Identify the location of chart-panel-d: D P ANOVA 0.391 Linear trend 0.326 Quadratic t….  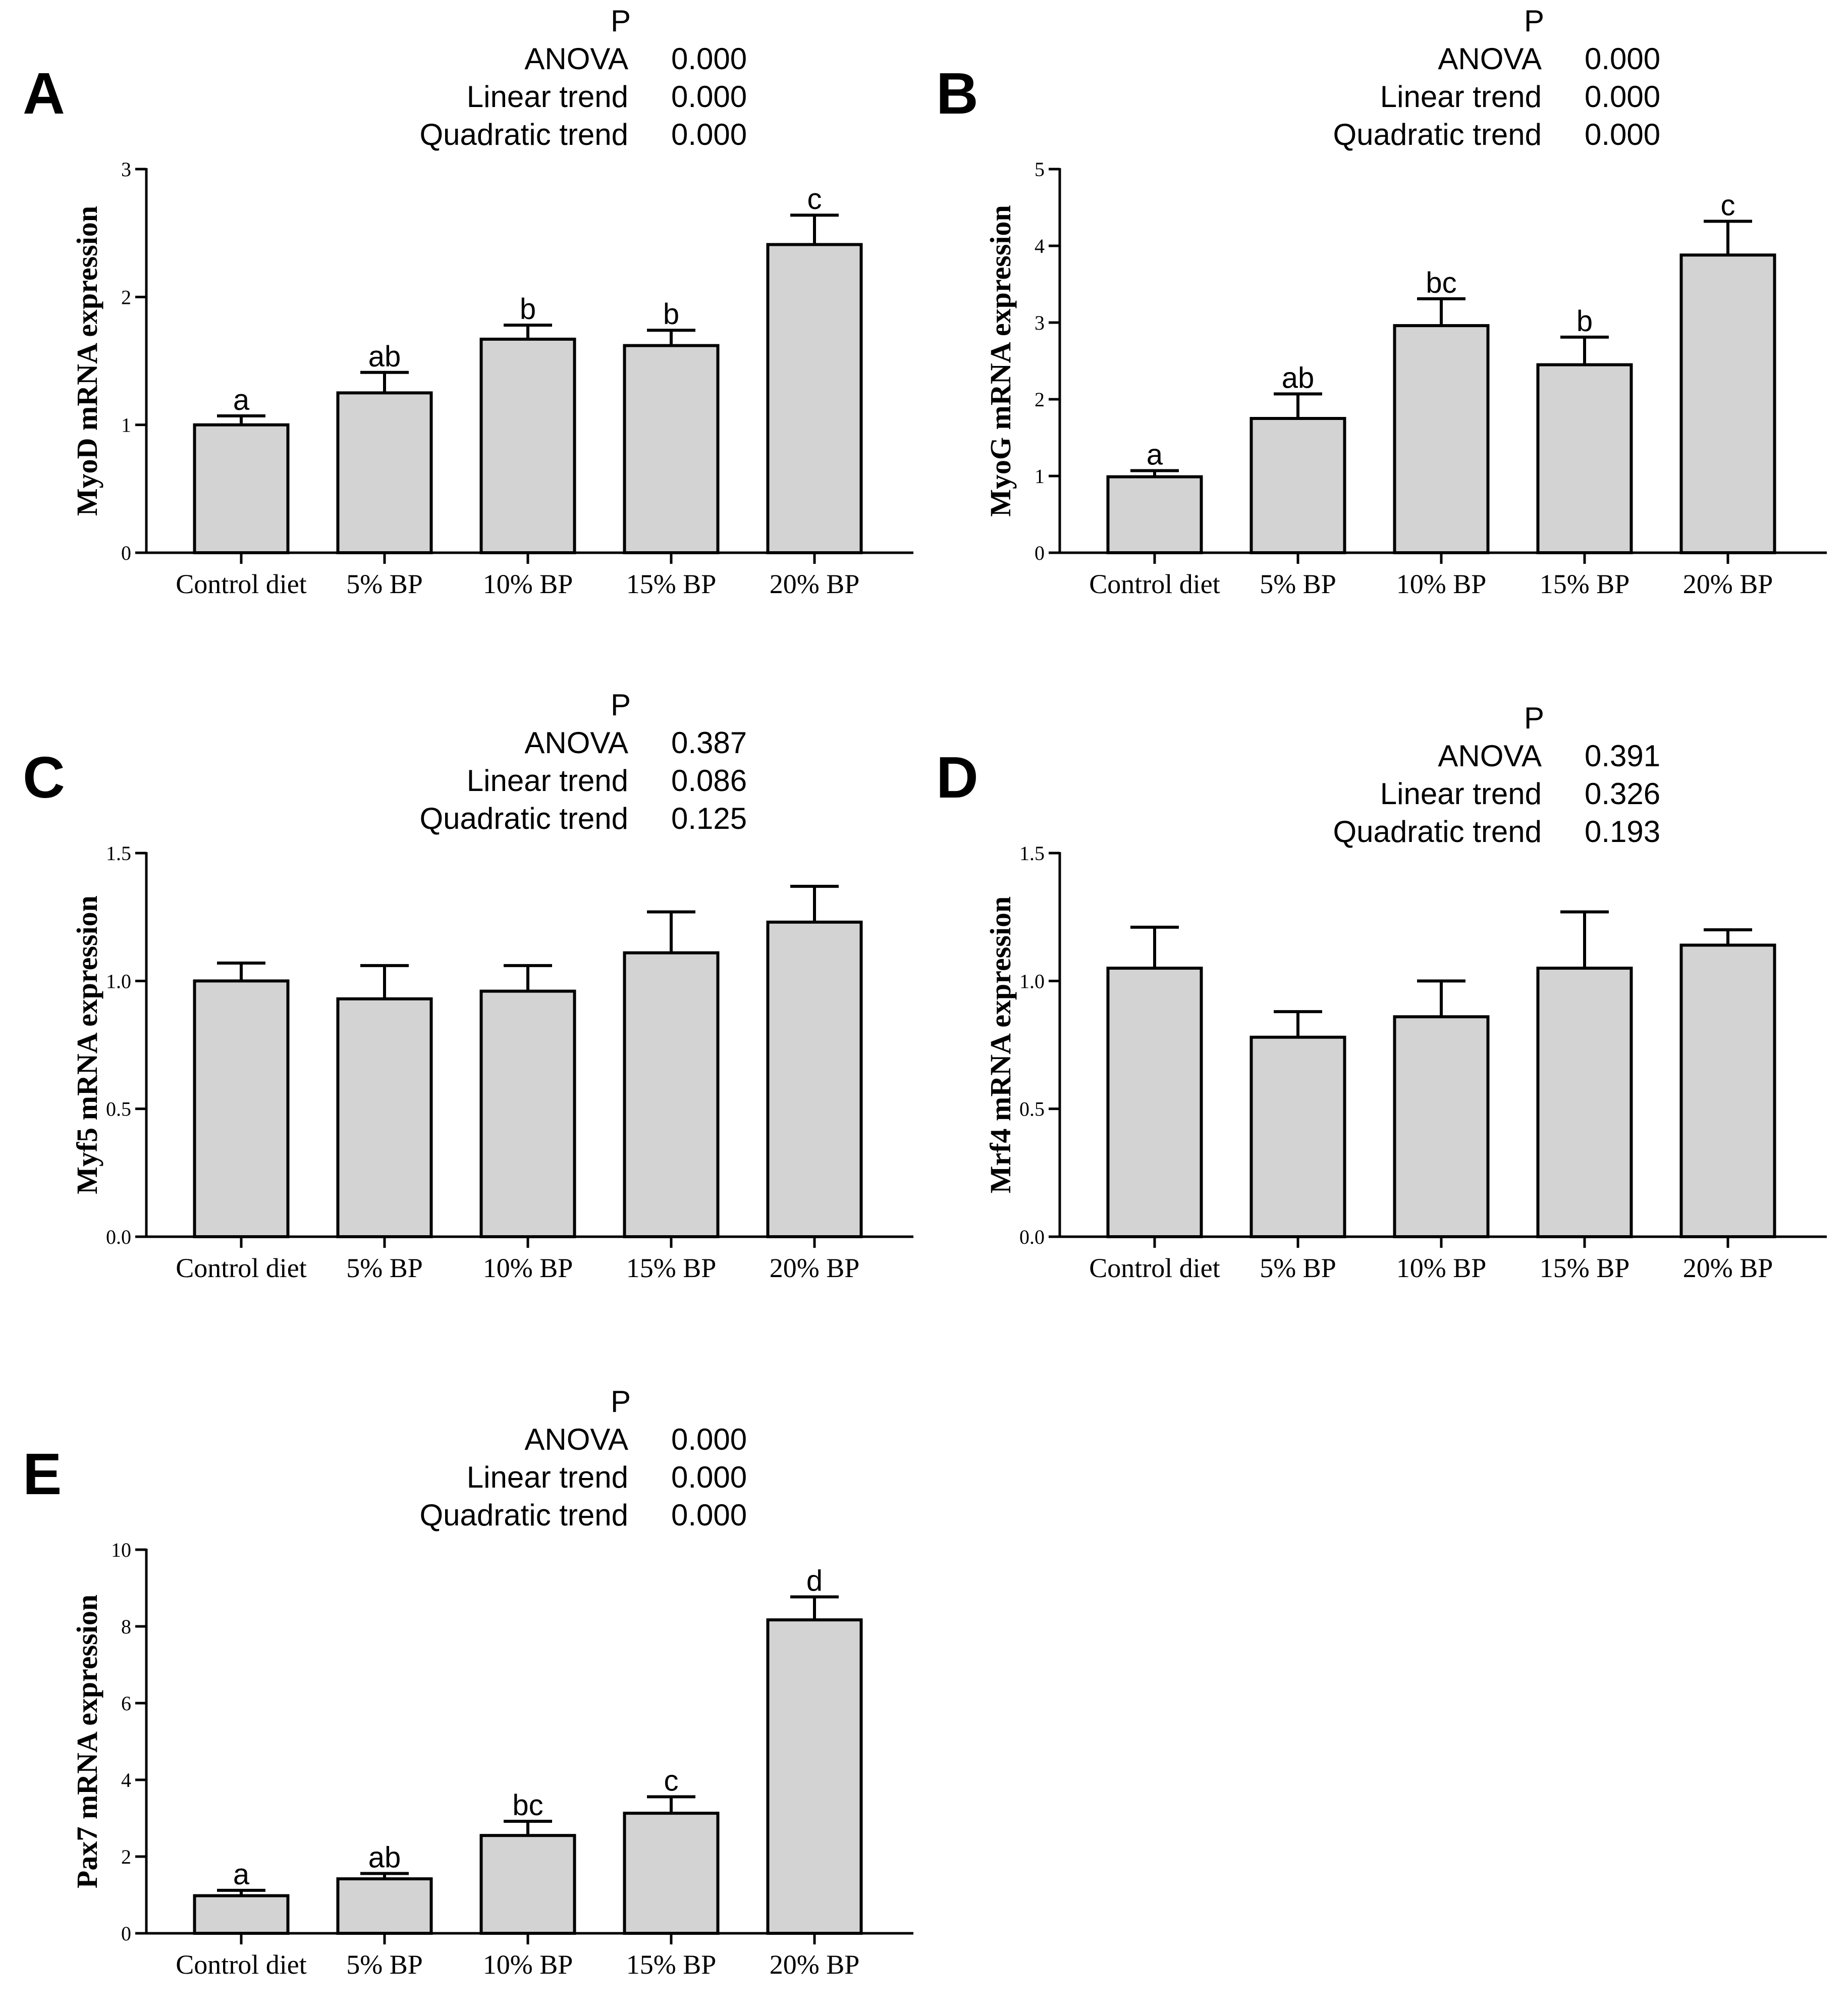
(1381, 992).